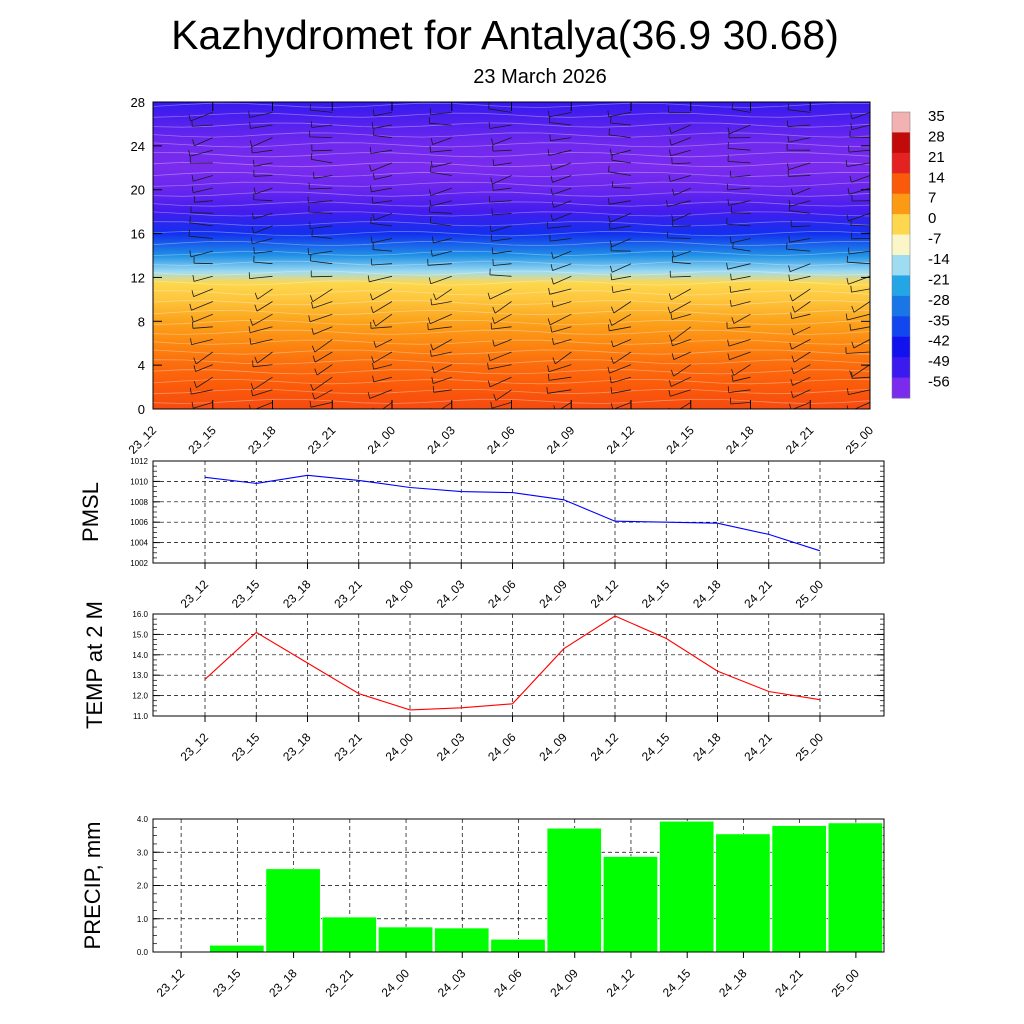 Image resolution: width=1024 pixels, height=1024 pixels. Describe the element at coordinates (322, 440) in the screenshot. I see `x-tick-label: 23_21` at that location.